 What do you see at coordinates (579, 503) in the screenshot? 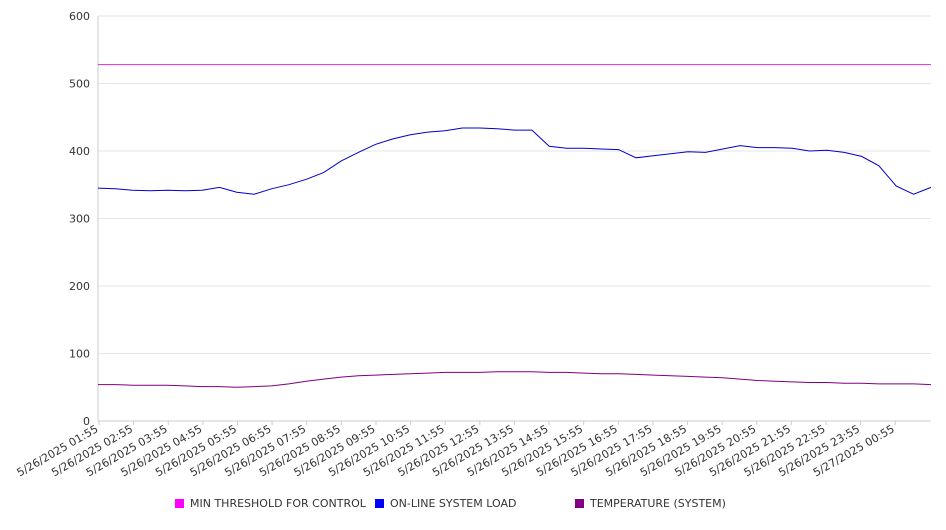
I see `legend-swatch-temperature` at bounding box center [579, 503].